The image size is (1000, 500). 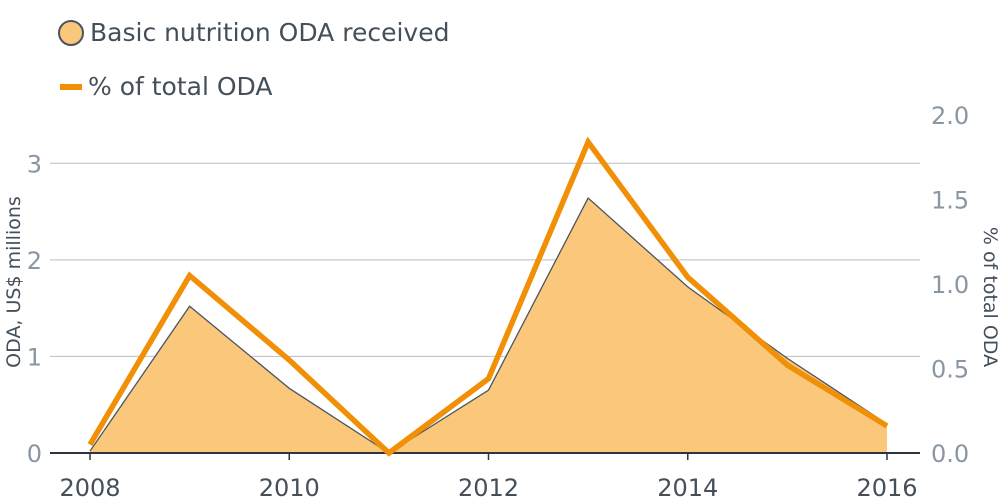 I want to click on x-tick-label: 2014, so click(x=687, y=487).